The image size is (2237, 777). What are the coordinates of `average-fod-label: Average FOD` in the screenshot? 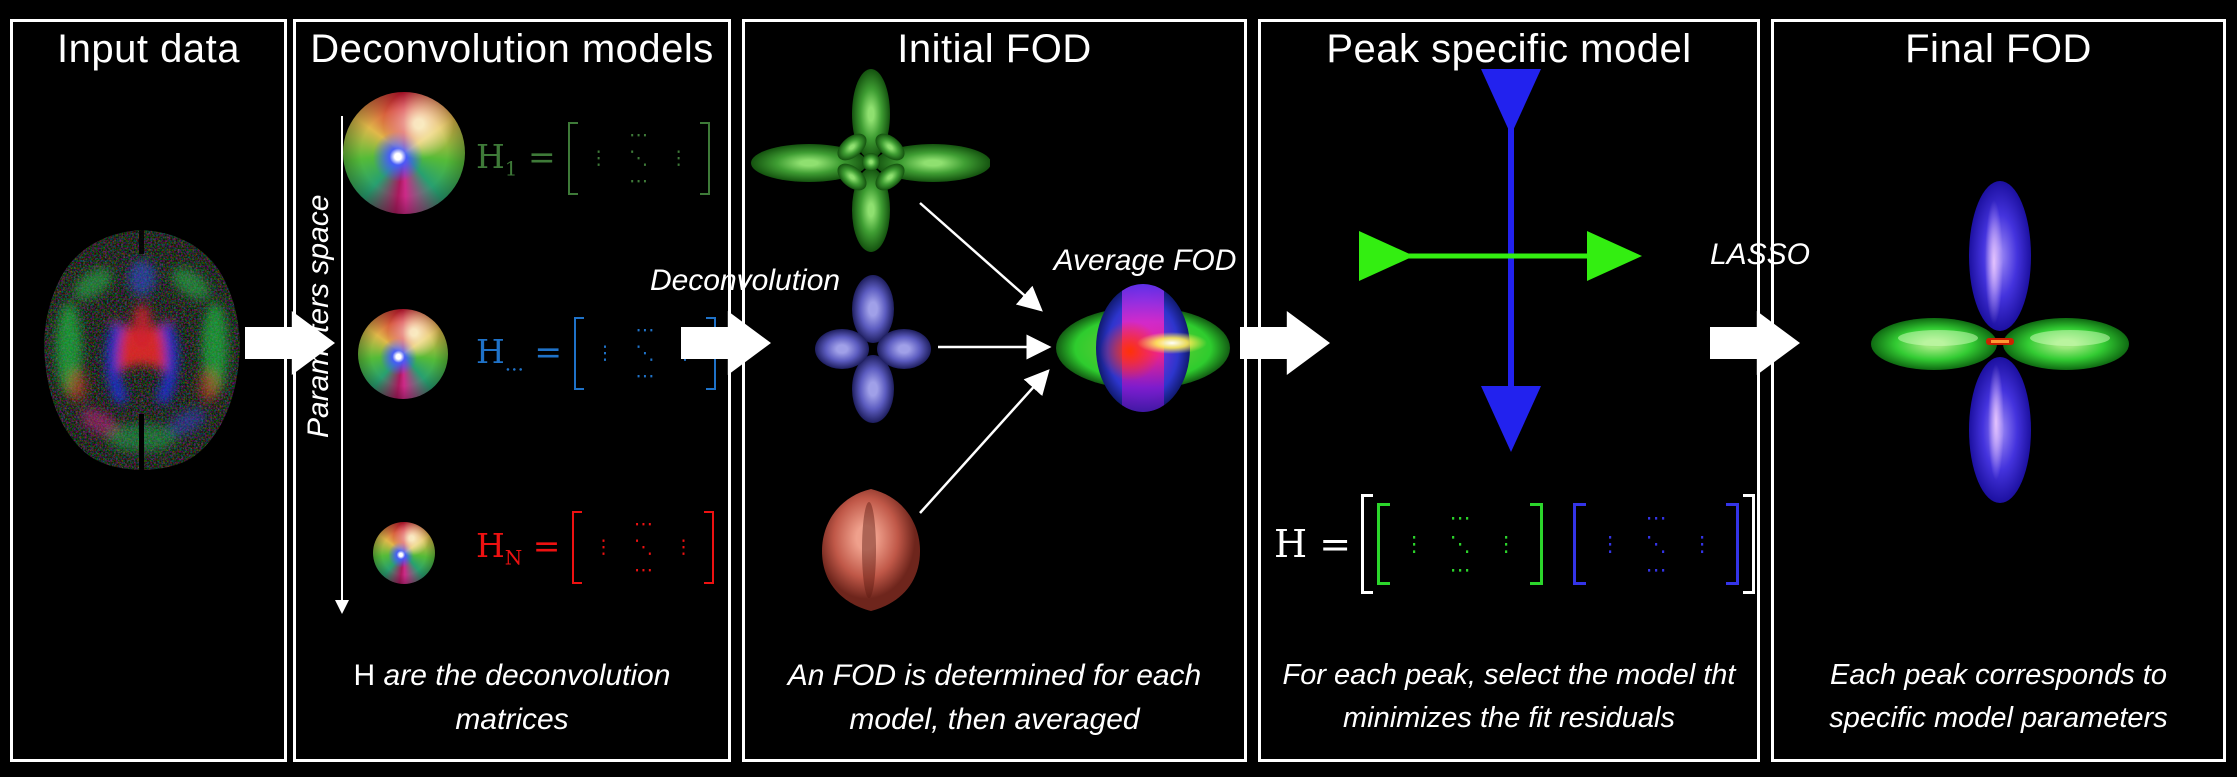 It's located at (1145, 260).